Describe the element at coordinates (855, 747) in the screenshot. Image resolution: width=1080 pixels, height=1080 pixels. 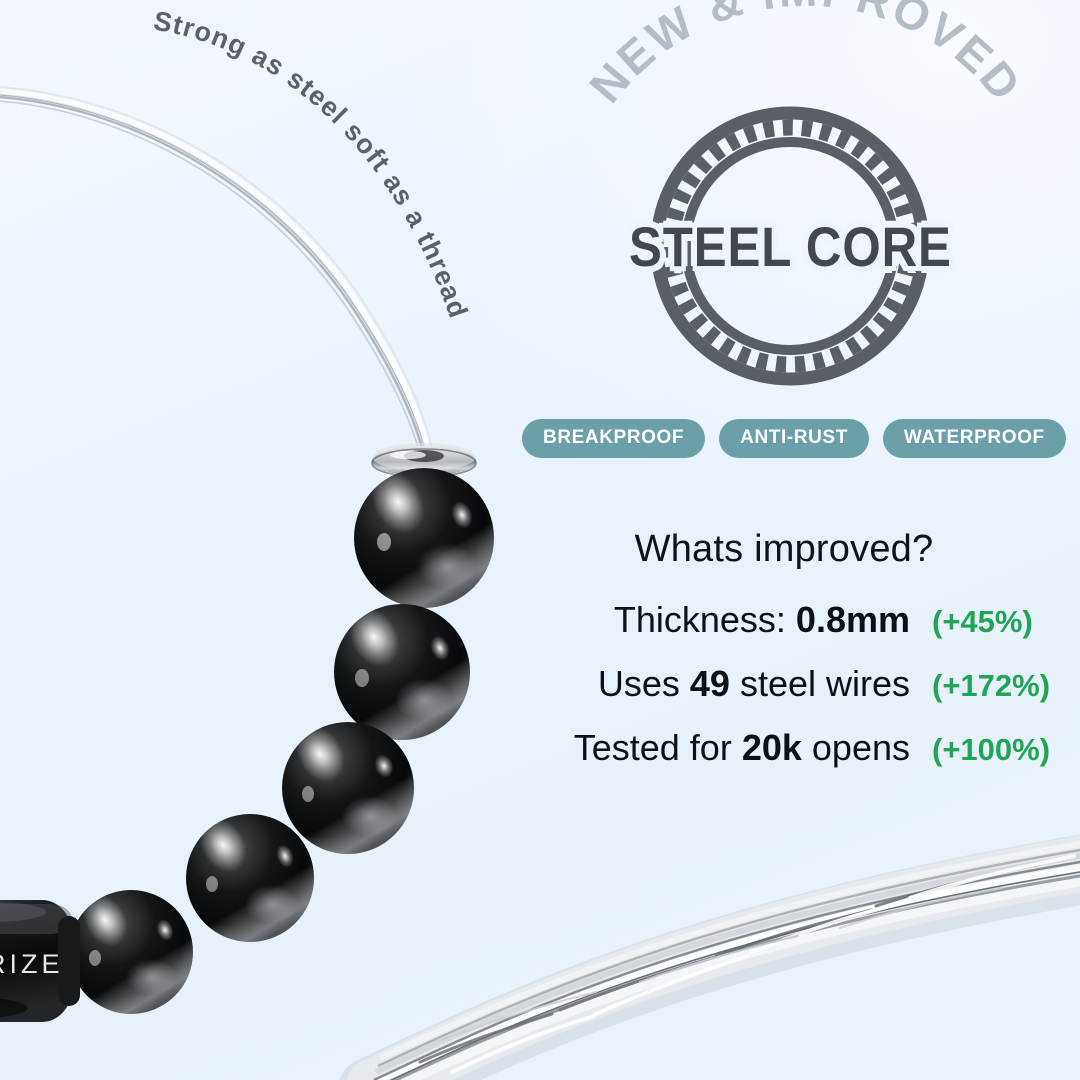
I see `spec-suffix: opens` at that location.